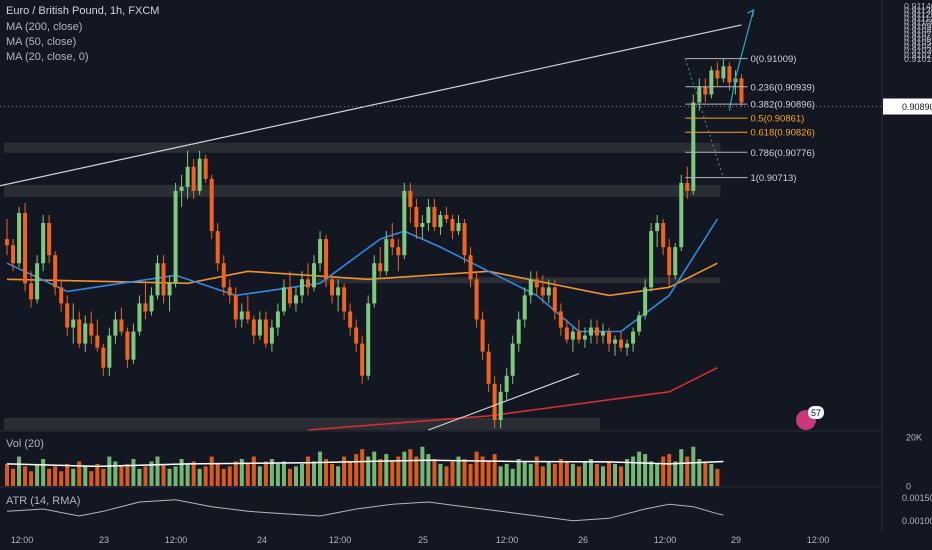  Describe the element at coordinates (47, 57) in the screenshot. I see `indicator-ma20: MA (20, close, 0)` at that location.